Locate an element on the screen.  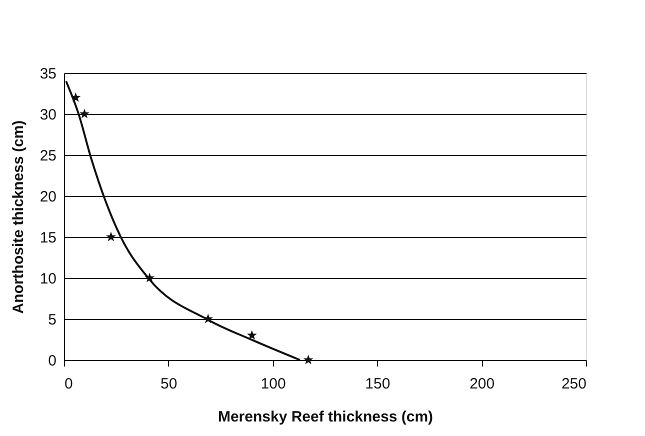
y-tick-label: 30 is located at coordinates (48, 115).